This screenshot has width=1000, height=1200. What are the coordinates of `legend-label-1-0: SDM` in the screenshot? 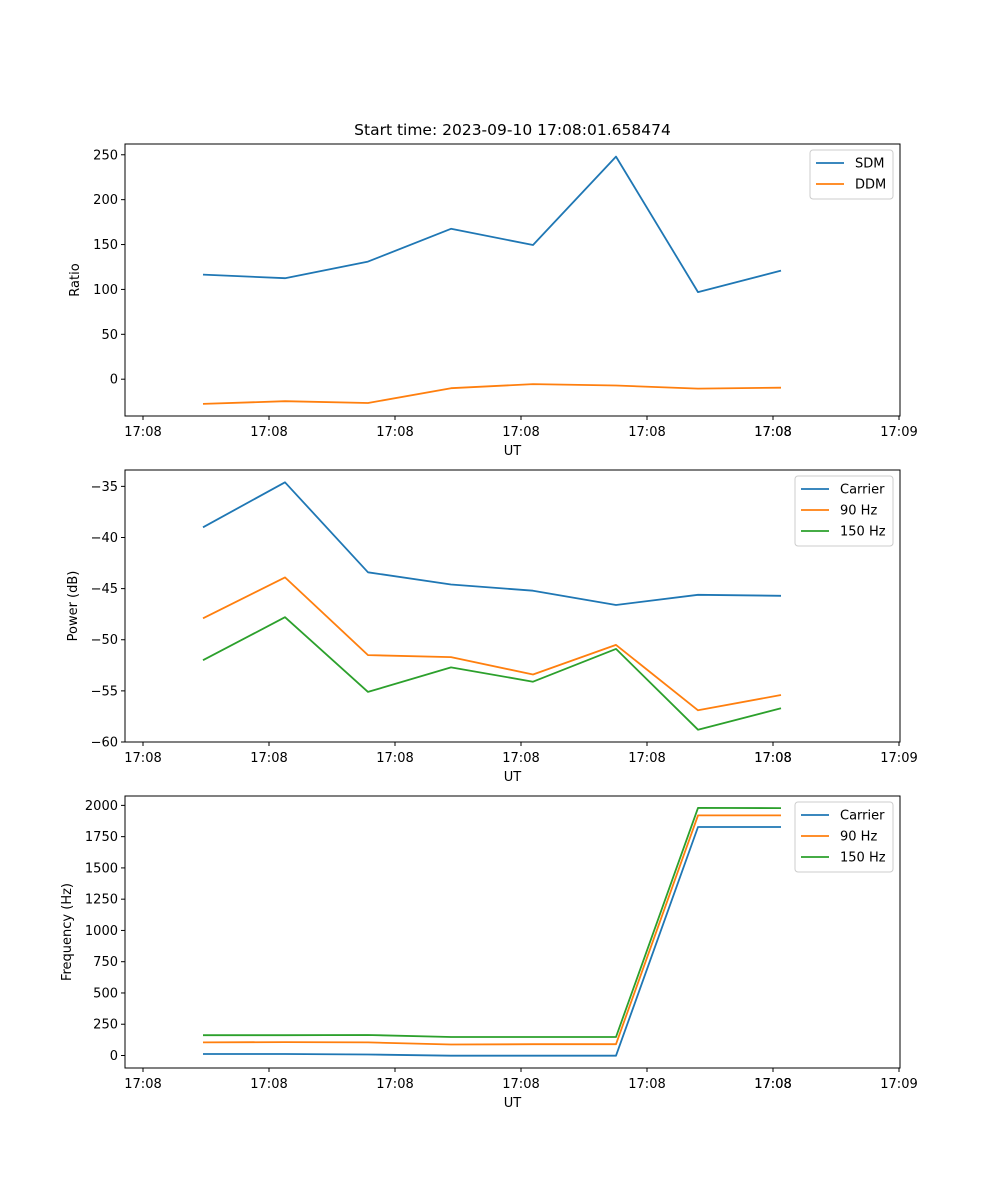 It's located at (869, 164).